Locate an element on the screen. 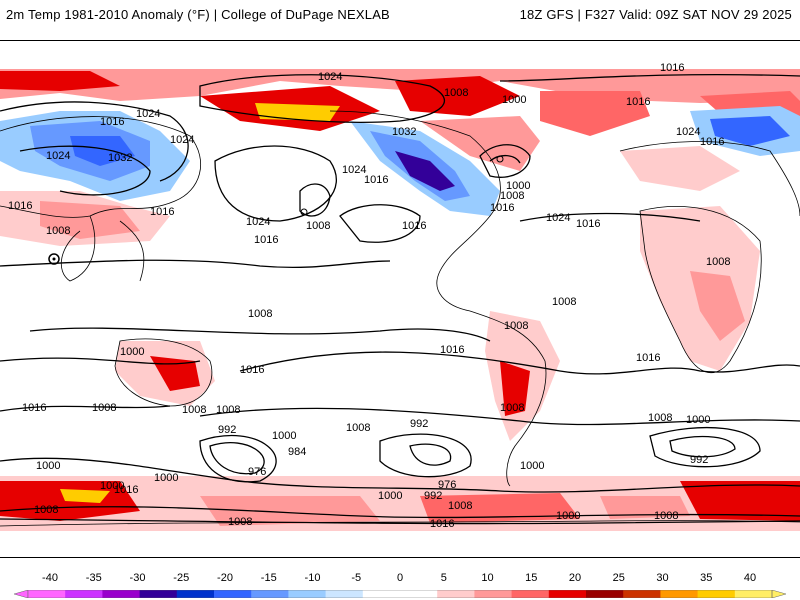  isobar-label-s-atl-992: 992 is located at coordinates (419, 424).